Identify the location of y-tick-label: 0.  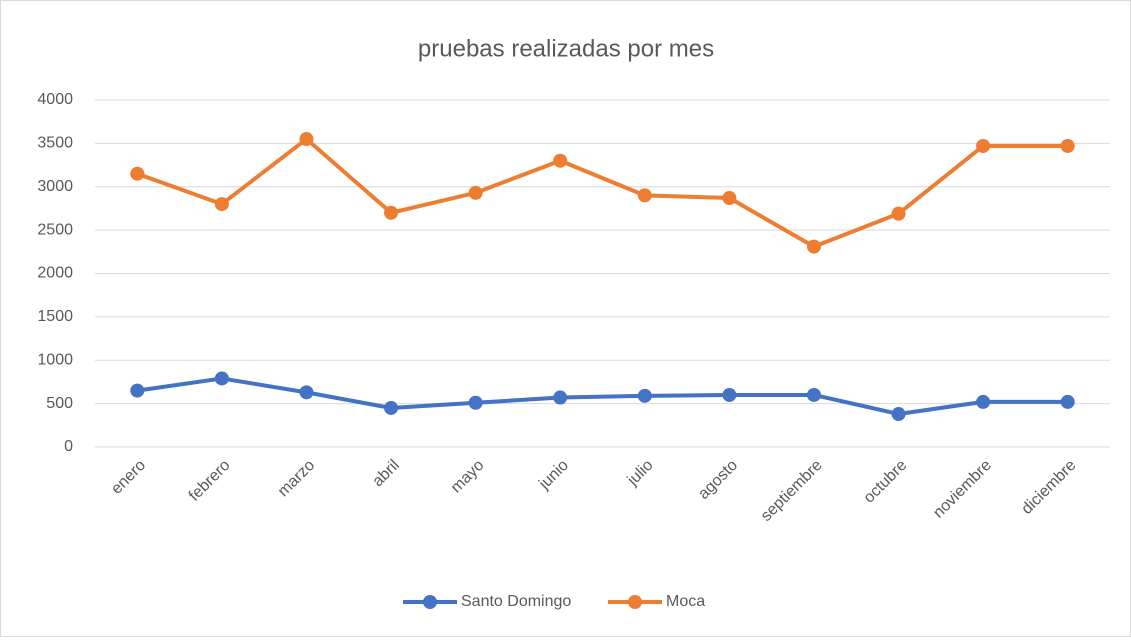
(68, 446).